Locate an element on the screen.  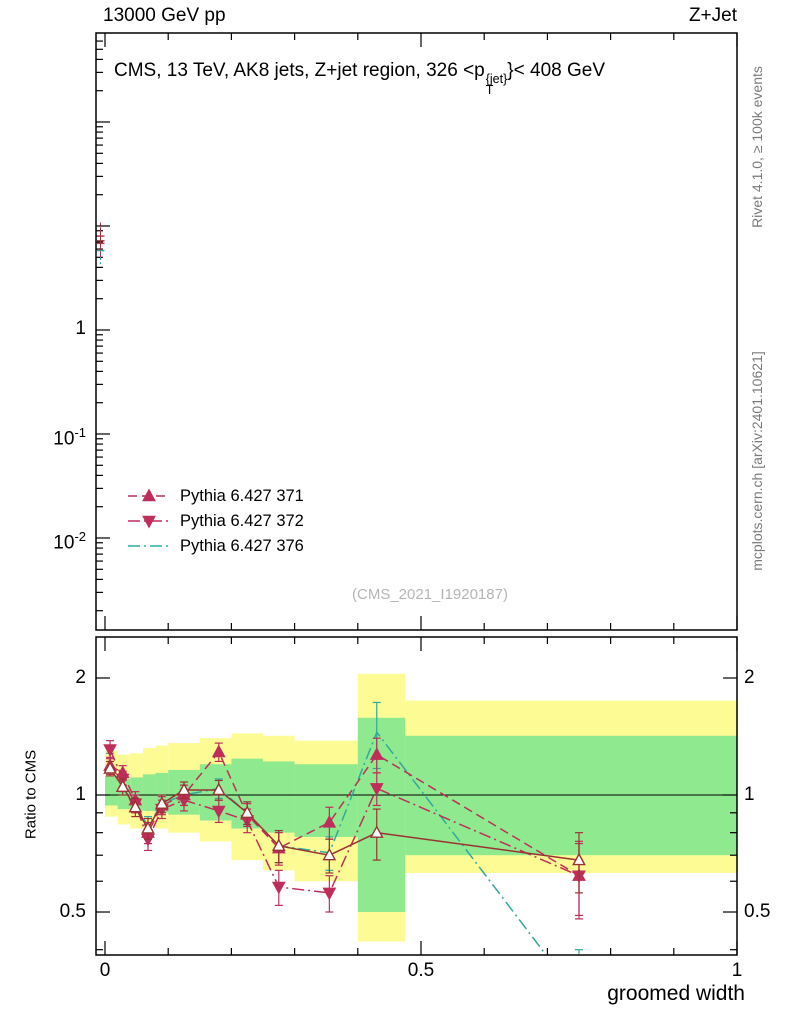
legend-item: Pythia 6.427 376 is located at coordinates (215, 546).